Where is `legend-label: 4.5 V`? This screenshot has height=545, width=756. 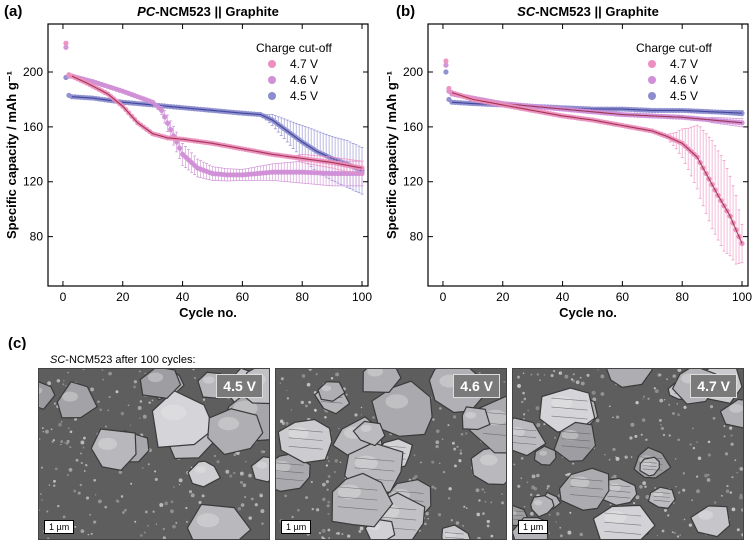
legend-label: 4.5 V is located at coordinates (684, 96).